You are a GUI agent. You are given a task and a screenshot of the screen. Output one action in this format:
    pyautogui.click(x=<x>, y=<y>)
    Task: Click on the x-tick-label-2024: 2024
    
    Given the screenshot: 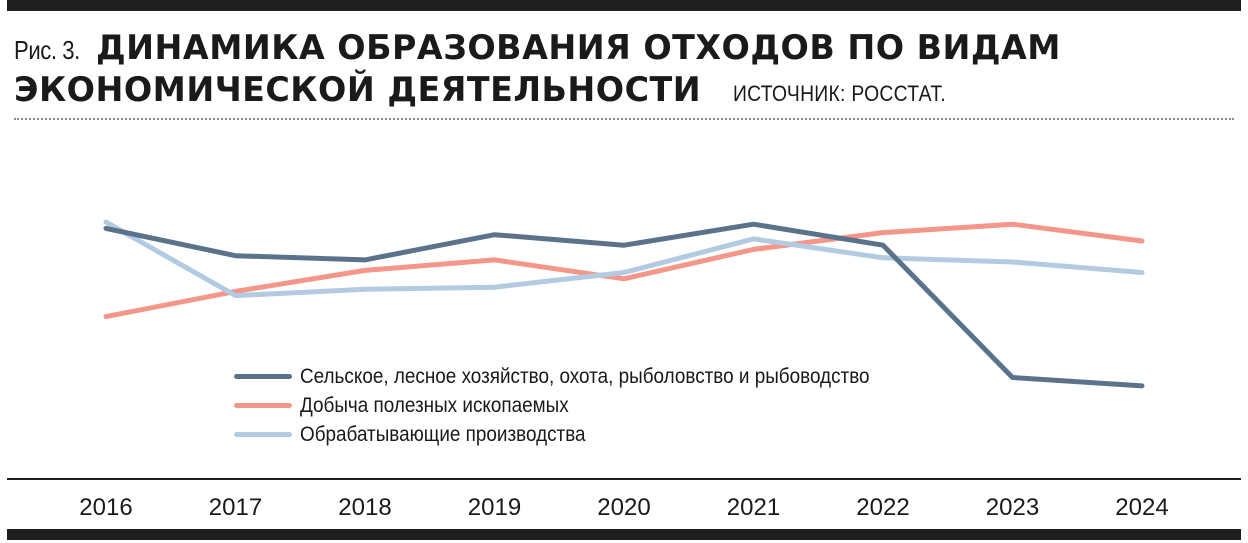 What is the action you would take?
    pyautogui.click(x=1141, y=507)
    